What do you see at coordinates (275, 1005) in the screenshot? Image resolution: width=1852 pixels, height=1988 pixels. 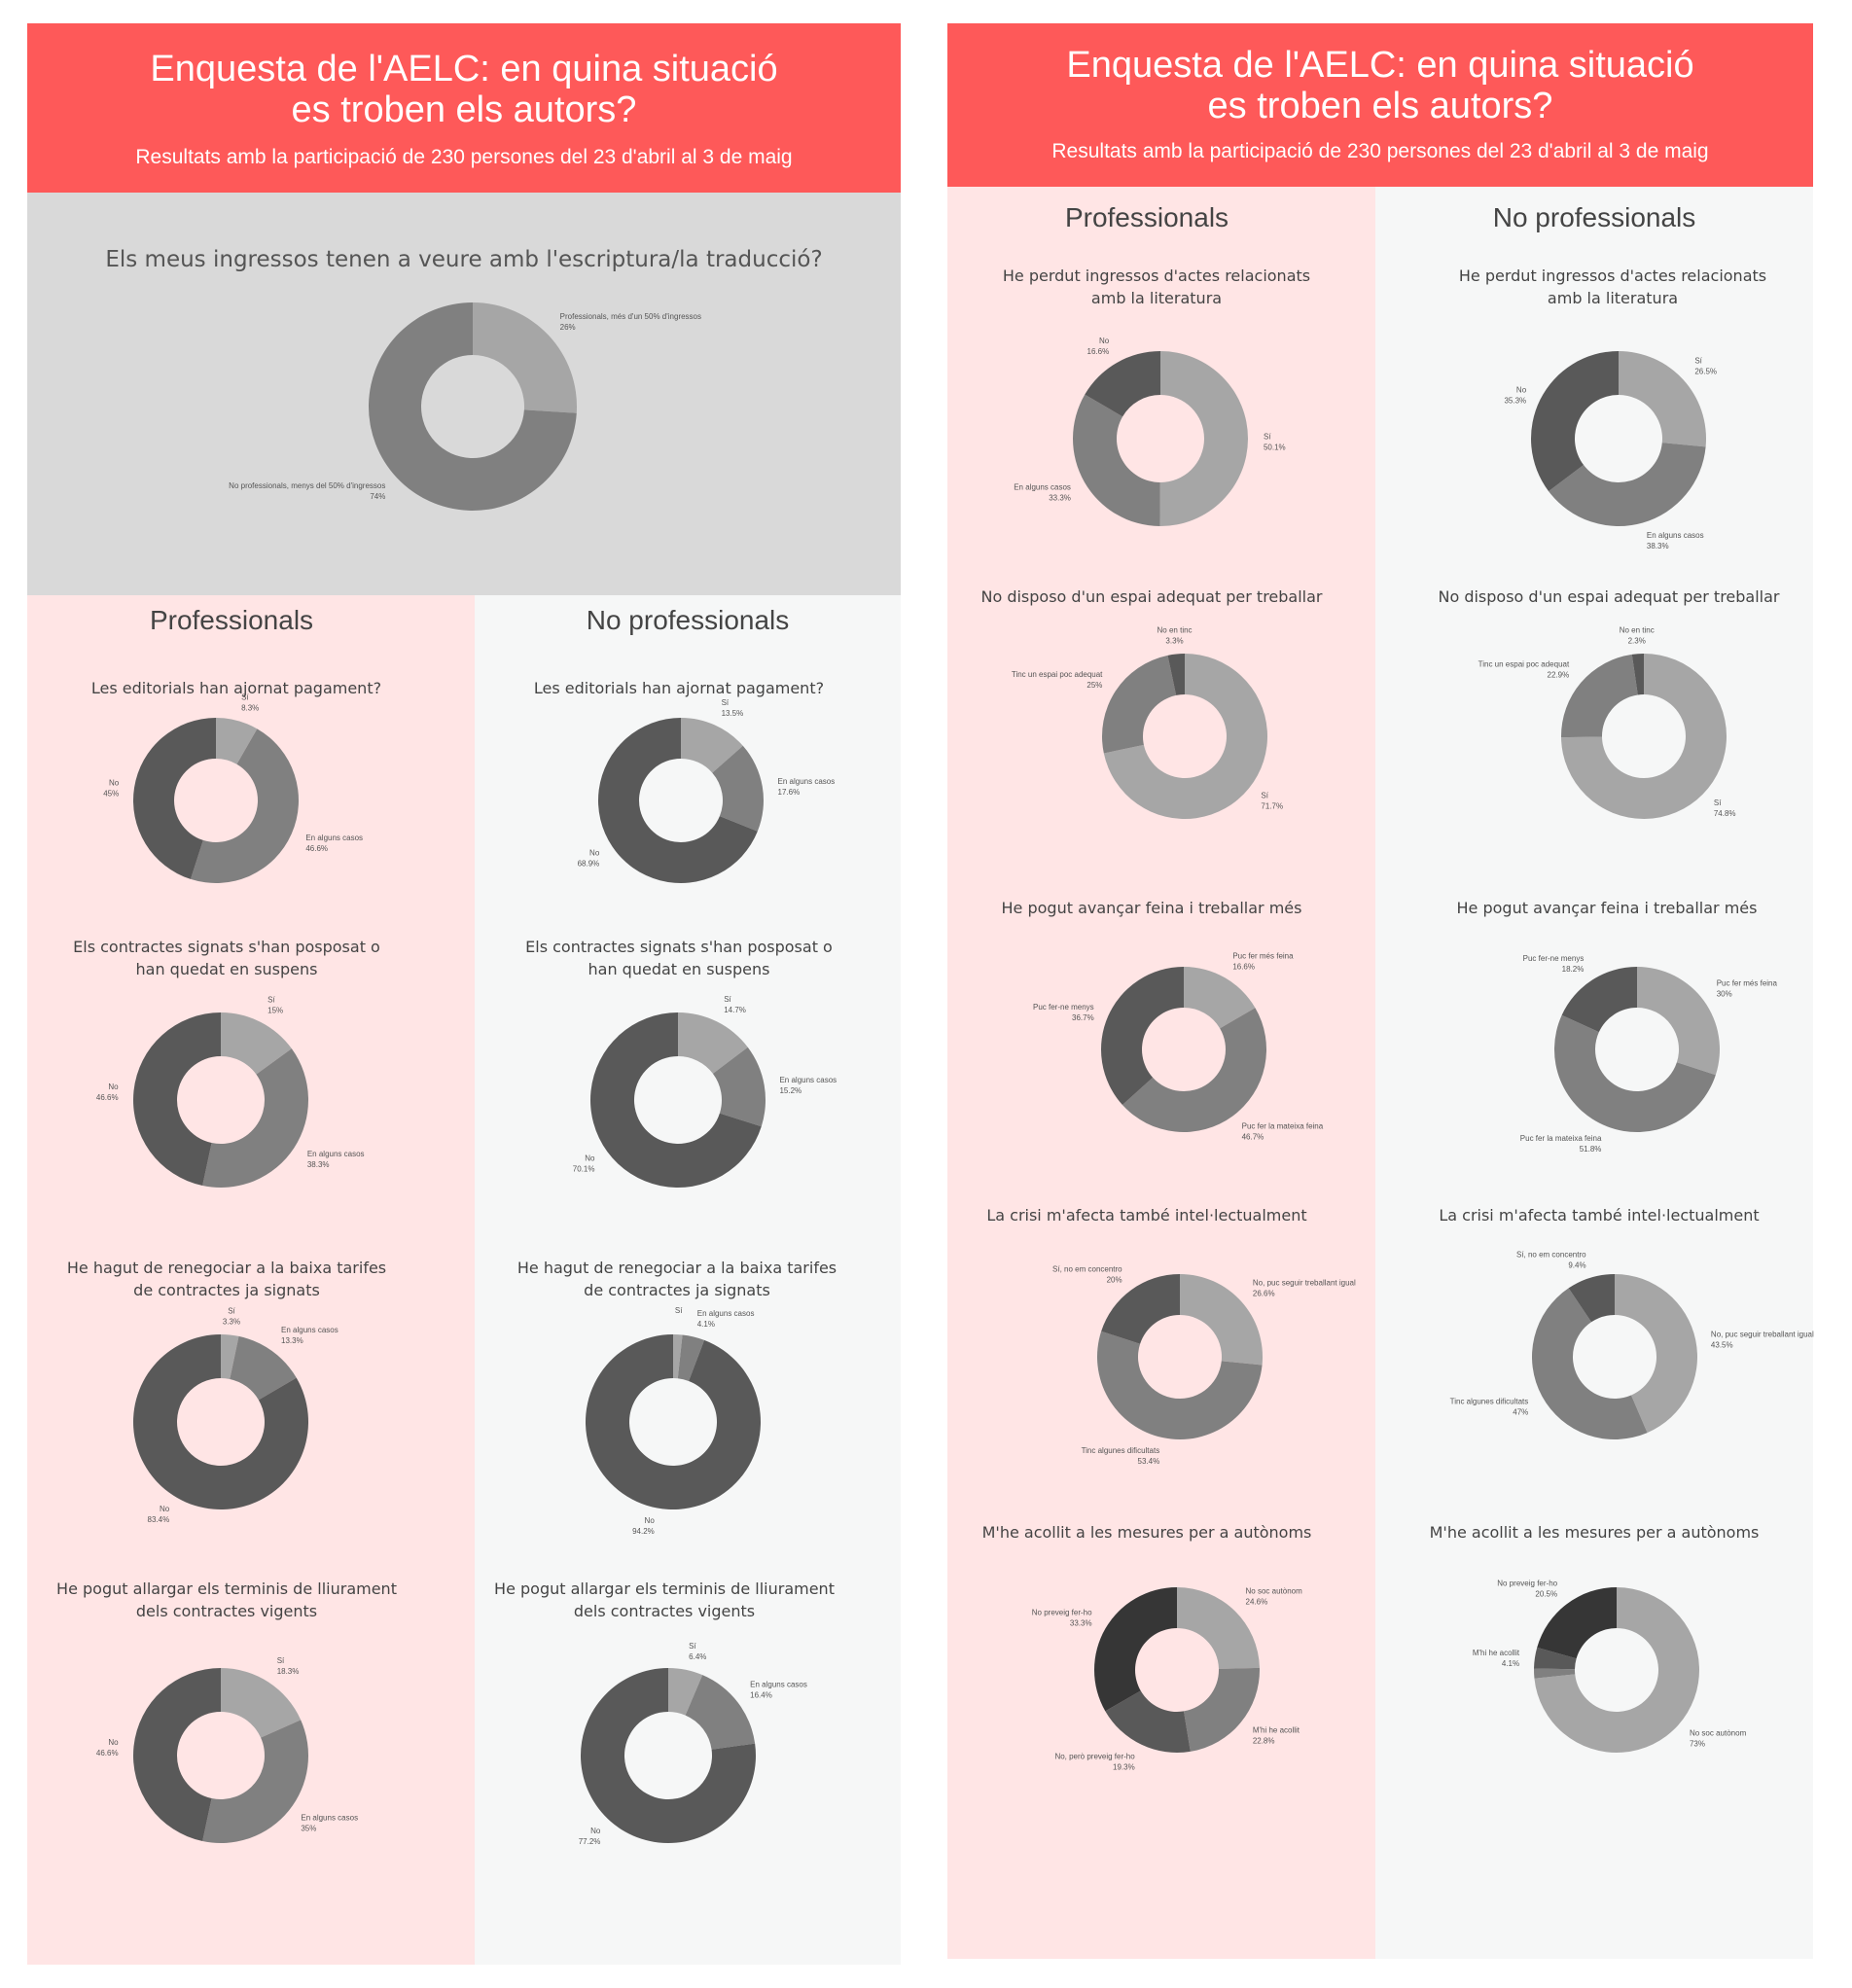 I see `slice-label-si: Sí 15%` at bounding box center [275, 1005].